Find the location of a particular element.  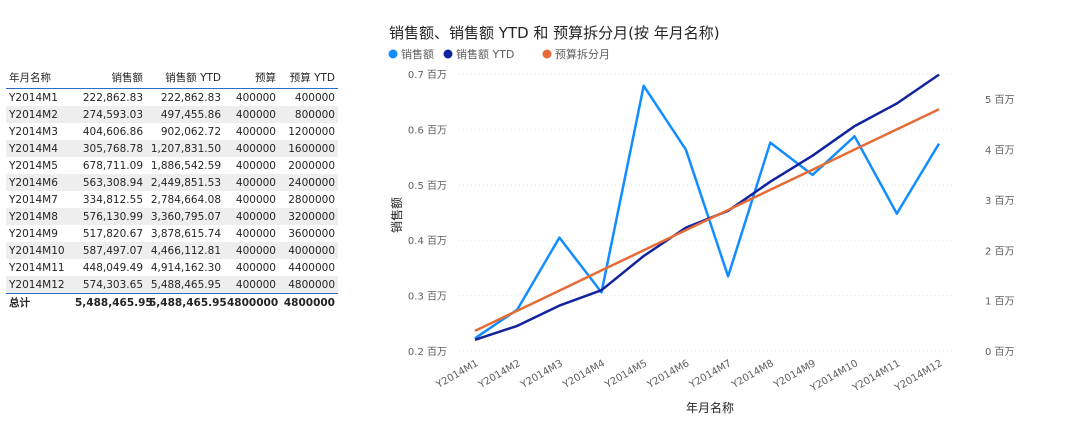

table-row: Y2014M1 222,862.83 222,862.83 400000 400000 is located at coordinates (172, 98).